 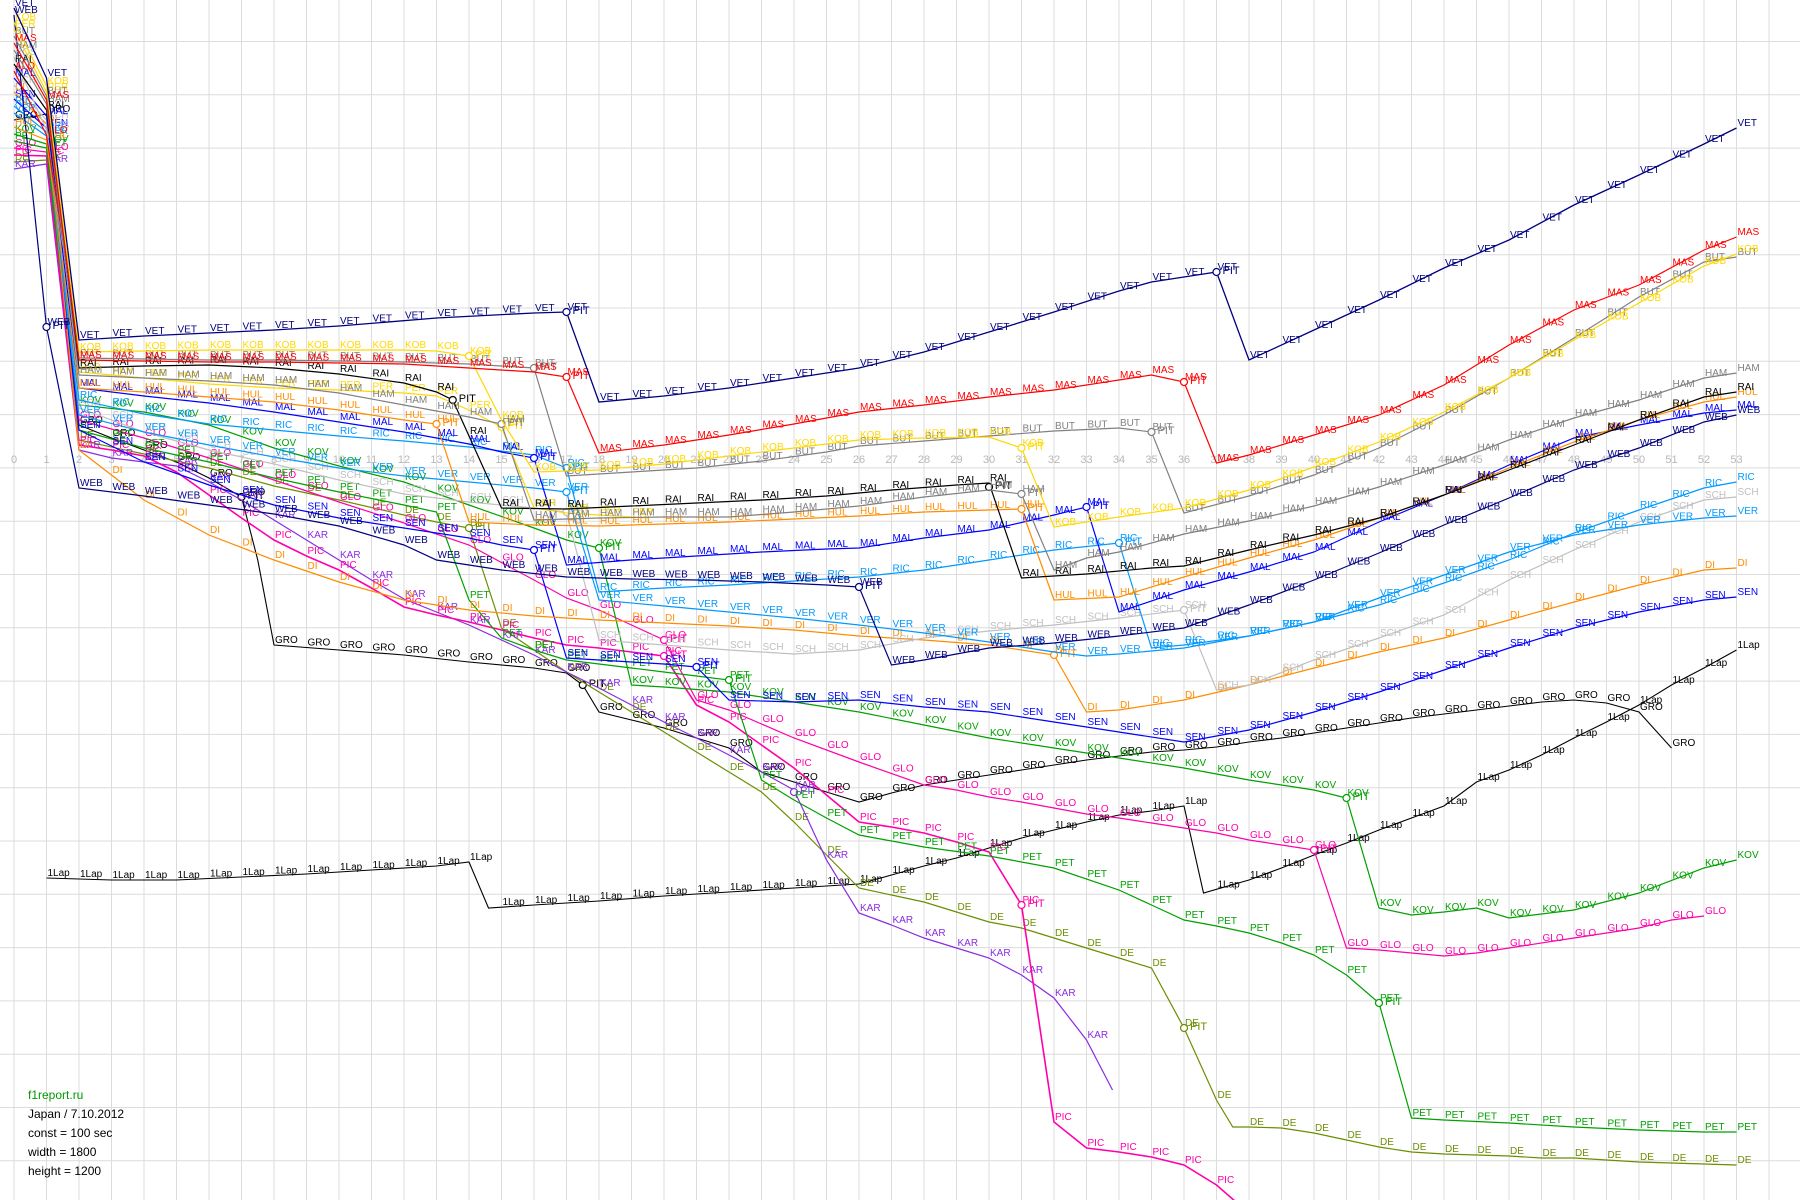 What do you see at coordinates (144, 460) in the screenshot?
I see `lap-tick: 4` at bounding box center [144, 460].